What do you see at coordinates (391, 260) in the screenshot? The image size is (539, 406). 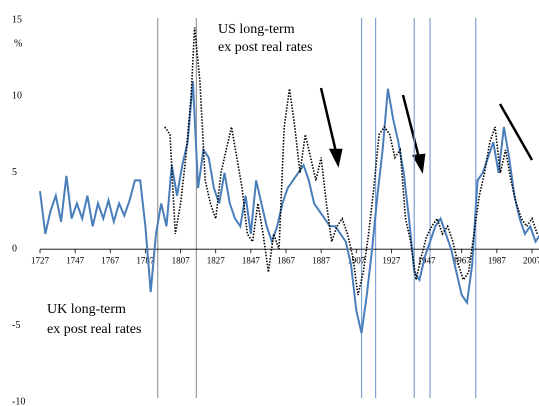 I see `x-tick-label: 1927` at bounding box center [391, 260].